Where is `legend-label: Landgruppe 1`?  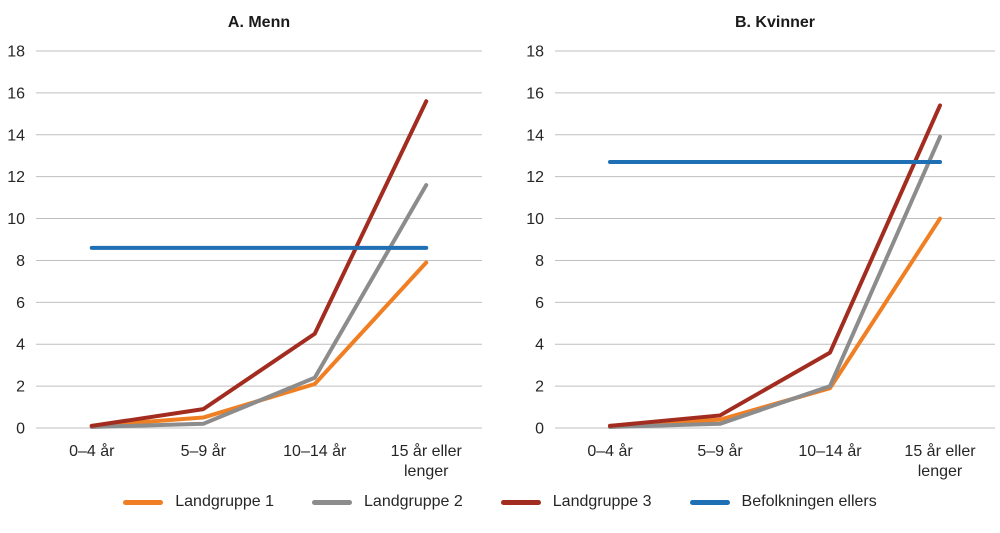 legend-label: Landgruppe 1 is located at coordinates (225, 501).